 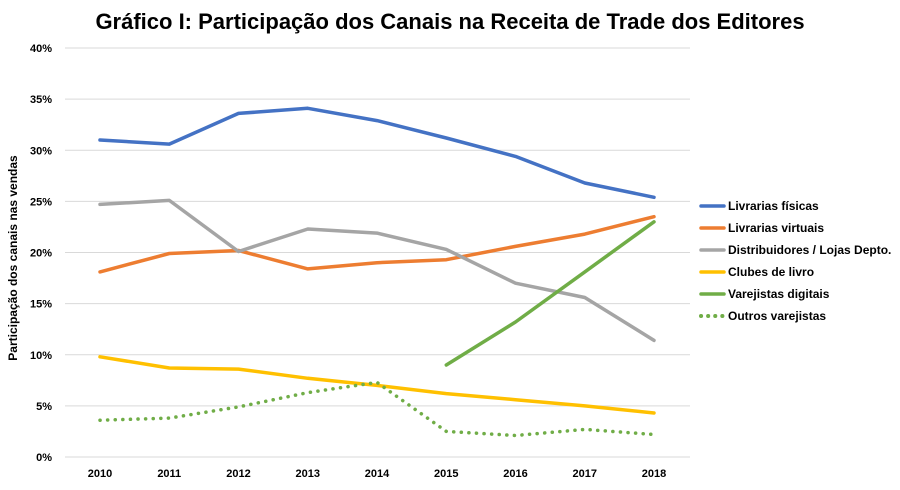 I want to click on y-tick-label: 35%, so click(x=41, y=100).